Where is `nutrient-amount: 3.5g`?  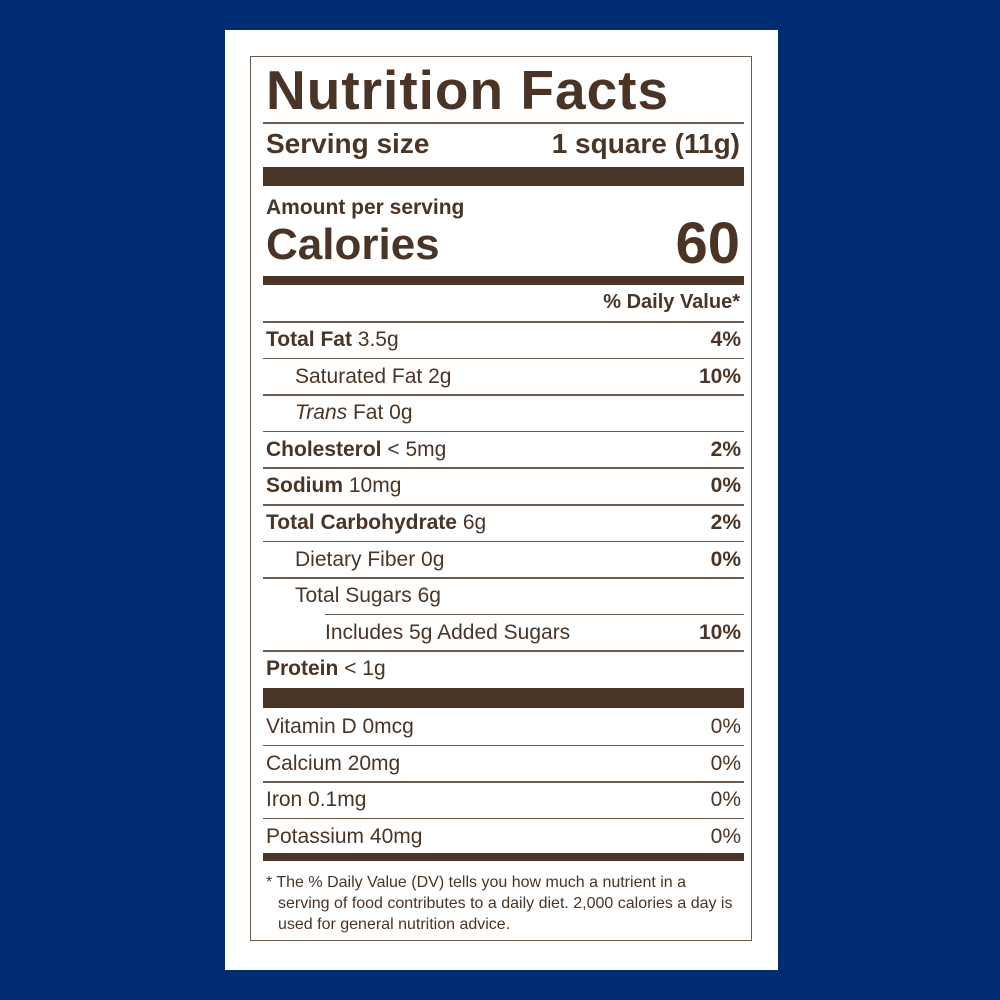 nutrient-amount: 3.5g is located at coordinates (378, 339).